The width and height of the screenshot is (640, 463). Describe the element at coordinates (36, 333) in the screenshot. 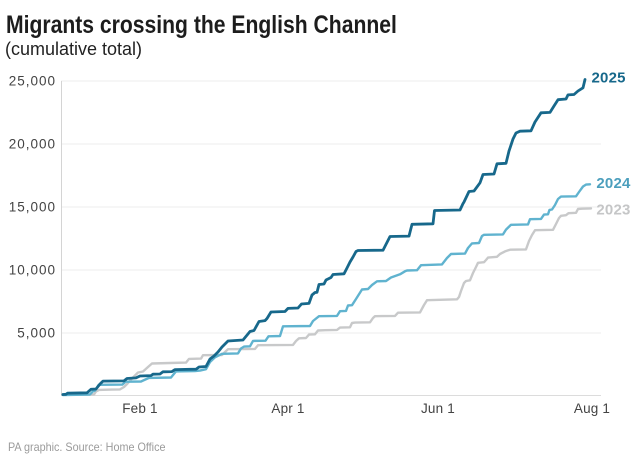

I see `svg-text: 5,000` at that location.